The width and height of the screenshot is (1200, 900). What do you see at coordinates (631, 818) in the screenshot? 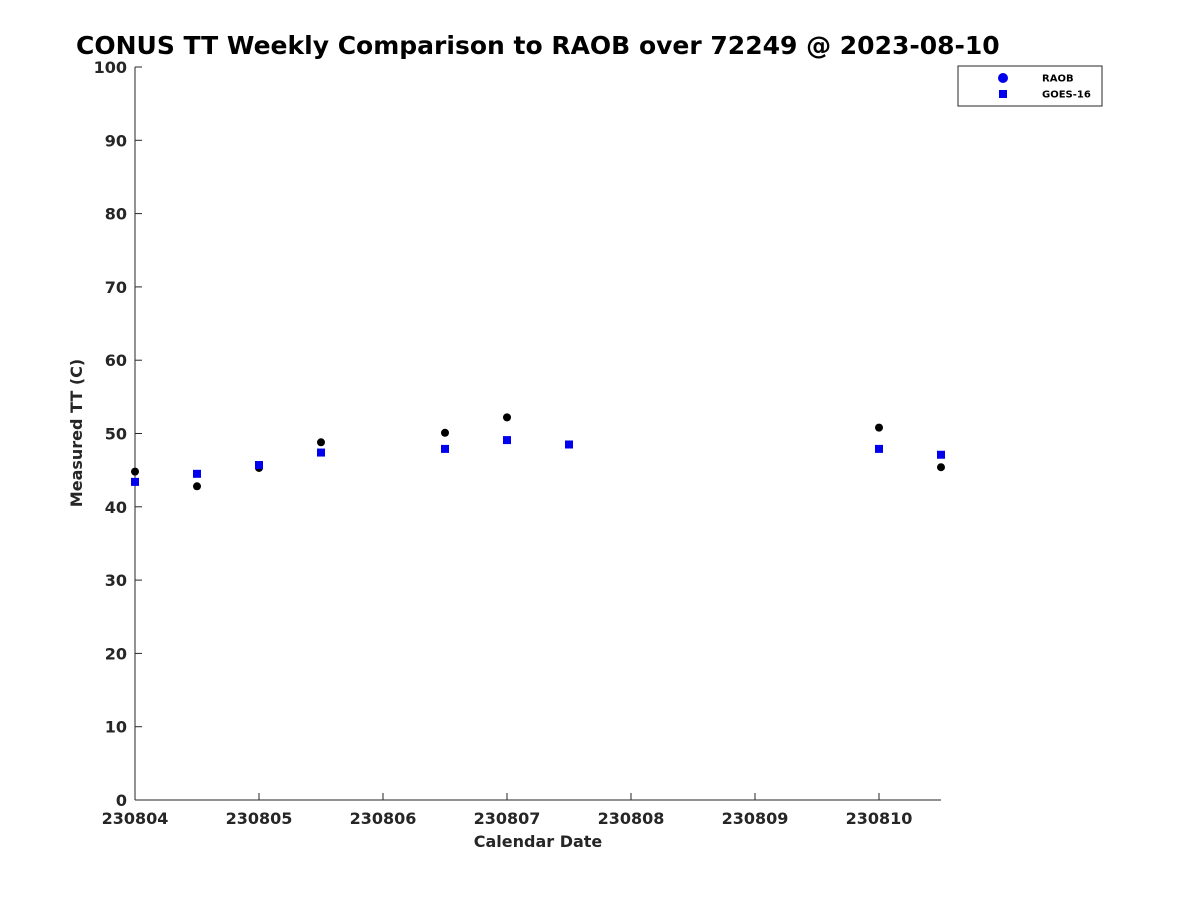
I see `x-tick-label: 230808` at bounding box center [631, 818].